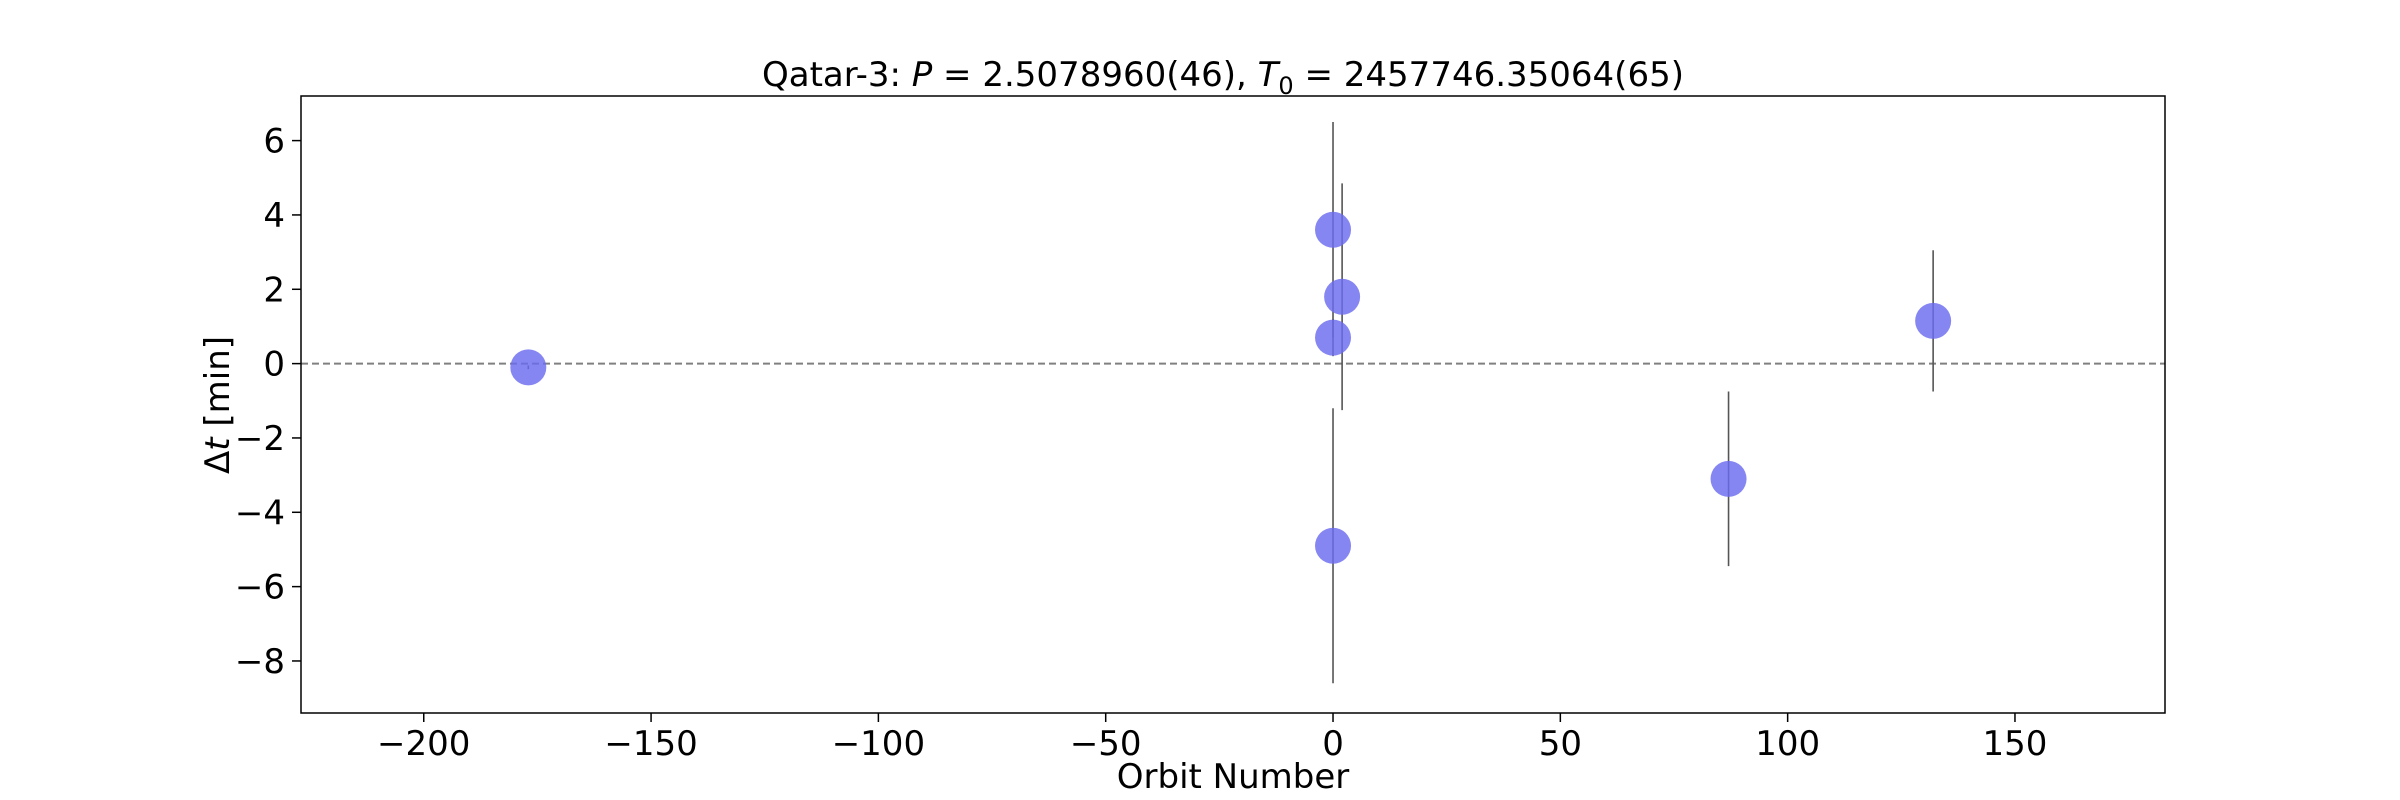  Describe the element at coordinates (878, 744) in the screenshot. I see `x-tick-label: −100` at that location.